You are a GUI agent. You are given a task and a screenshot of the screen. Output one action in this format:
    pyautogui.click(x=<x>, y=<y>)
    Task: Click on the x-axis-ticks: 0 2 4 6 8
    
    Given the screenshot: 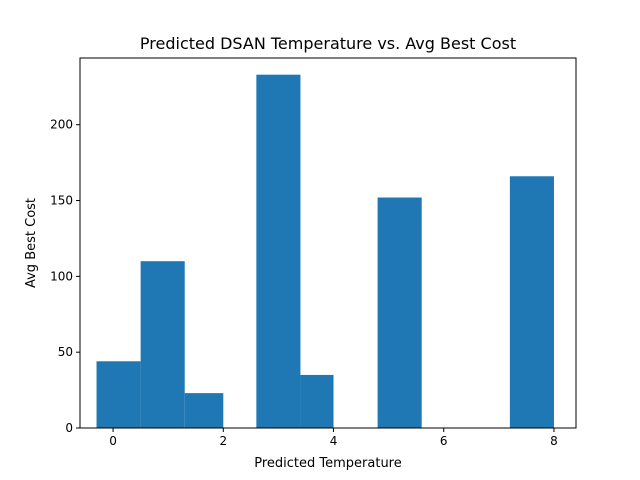 What is the action you would take?
    pyautogui.click(x=333, y=438)
    